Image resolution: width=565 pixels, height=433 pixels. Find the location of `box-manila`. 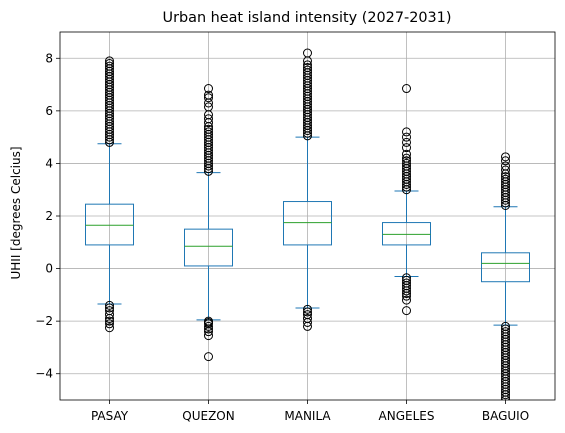

box-manila is located at coordinates (307, 189).